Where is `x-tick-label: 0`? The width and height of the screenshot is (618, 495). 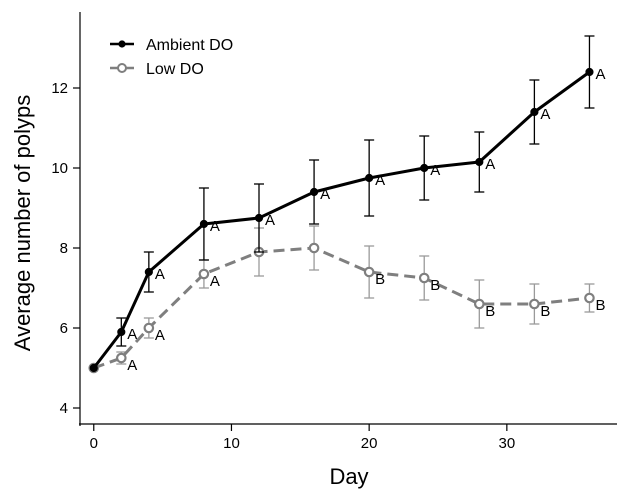 x-tick-label: 0 is located at coordinates (94, 443).